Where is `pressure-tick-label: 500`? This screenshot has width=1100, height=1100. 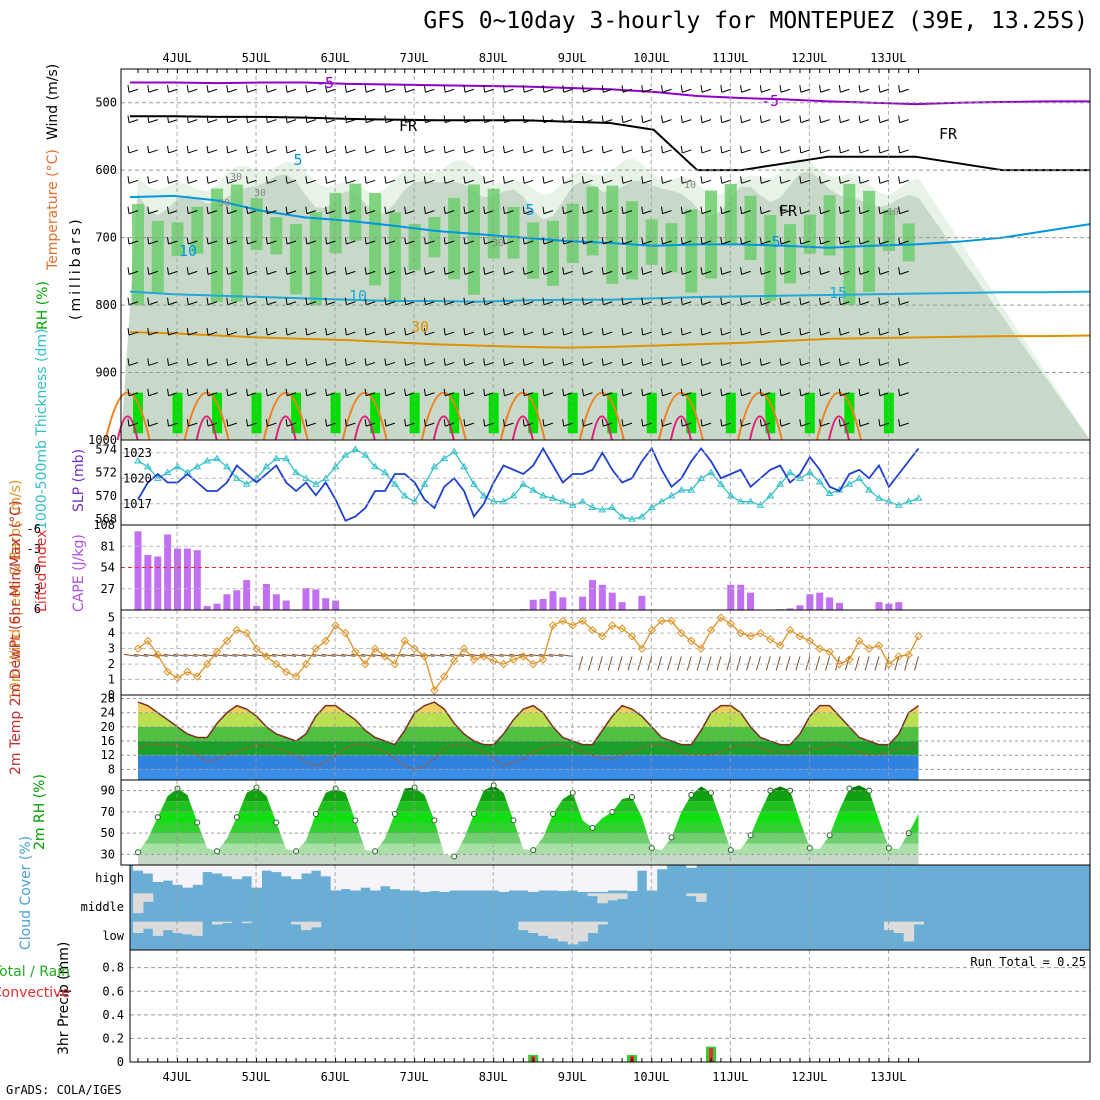 pressure-tick-label: 500 is located at coordinates (106, 103).